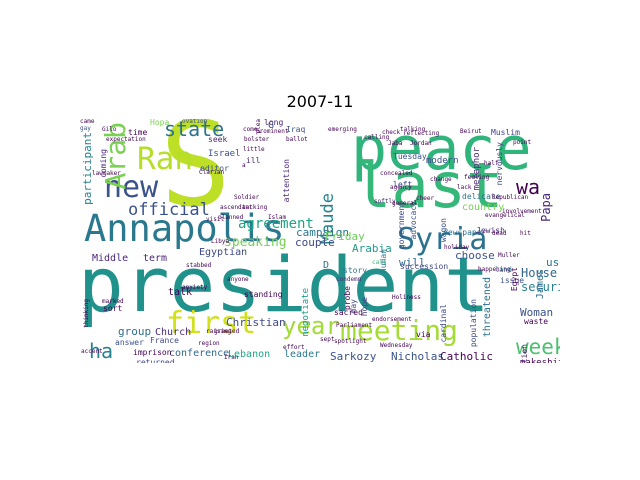 This screenshot has height=480, width=640. I want to click on cloud-word: ha, so click(101, 351).